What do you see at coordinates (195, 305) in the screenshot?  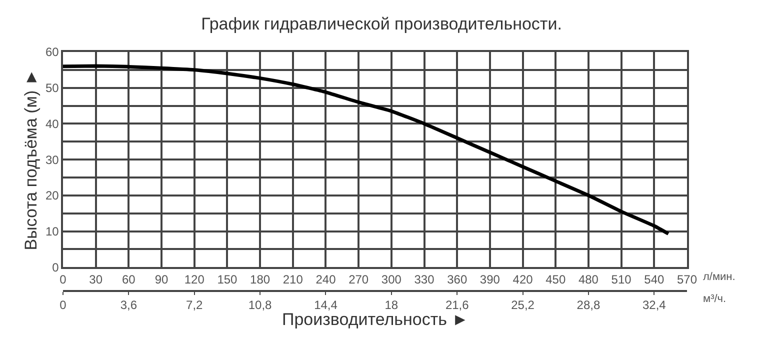 I see `x2-tick-label: 7,2` at bounding box center [195, 305].